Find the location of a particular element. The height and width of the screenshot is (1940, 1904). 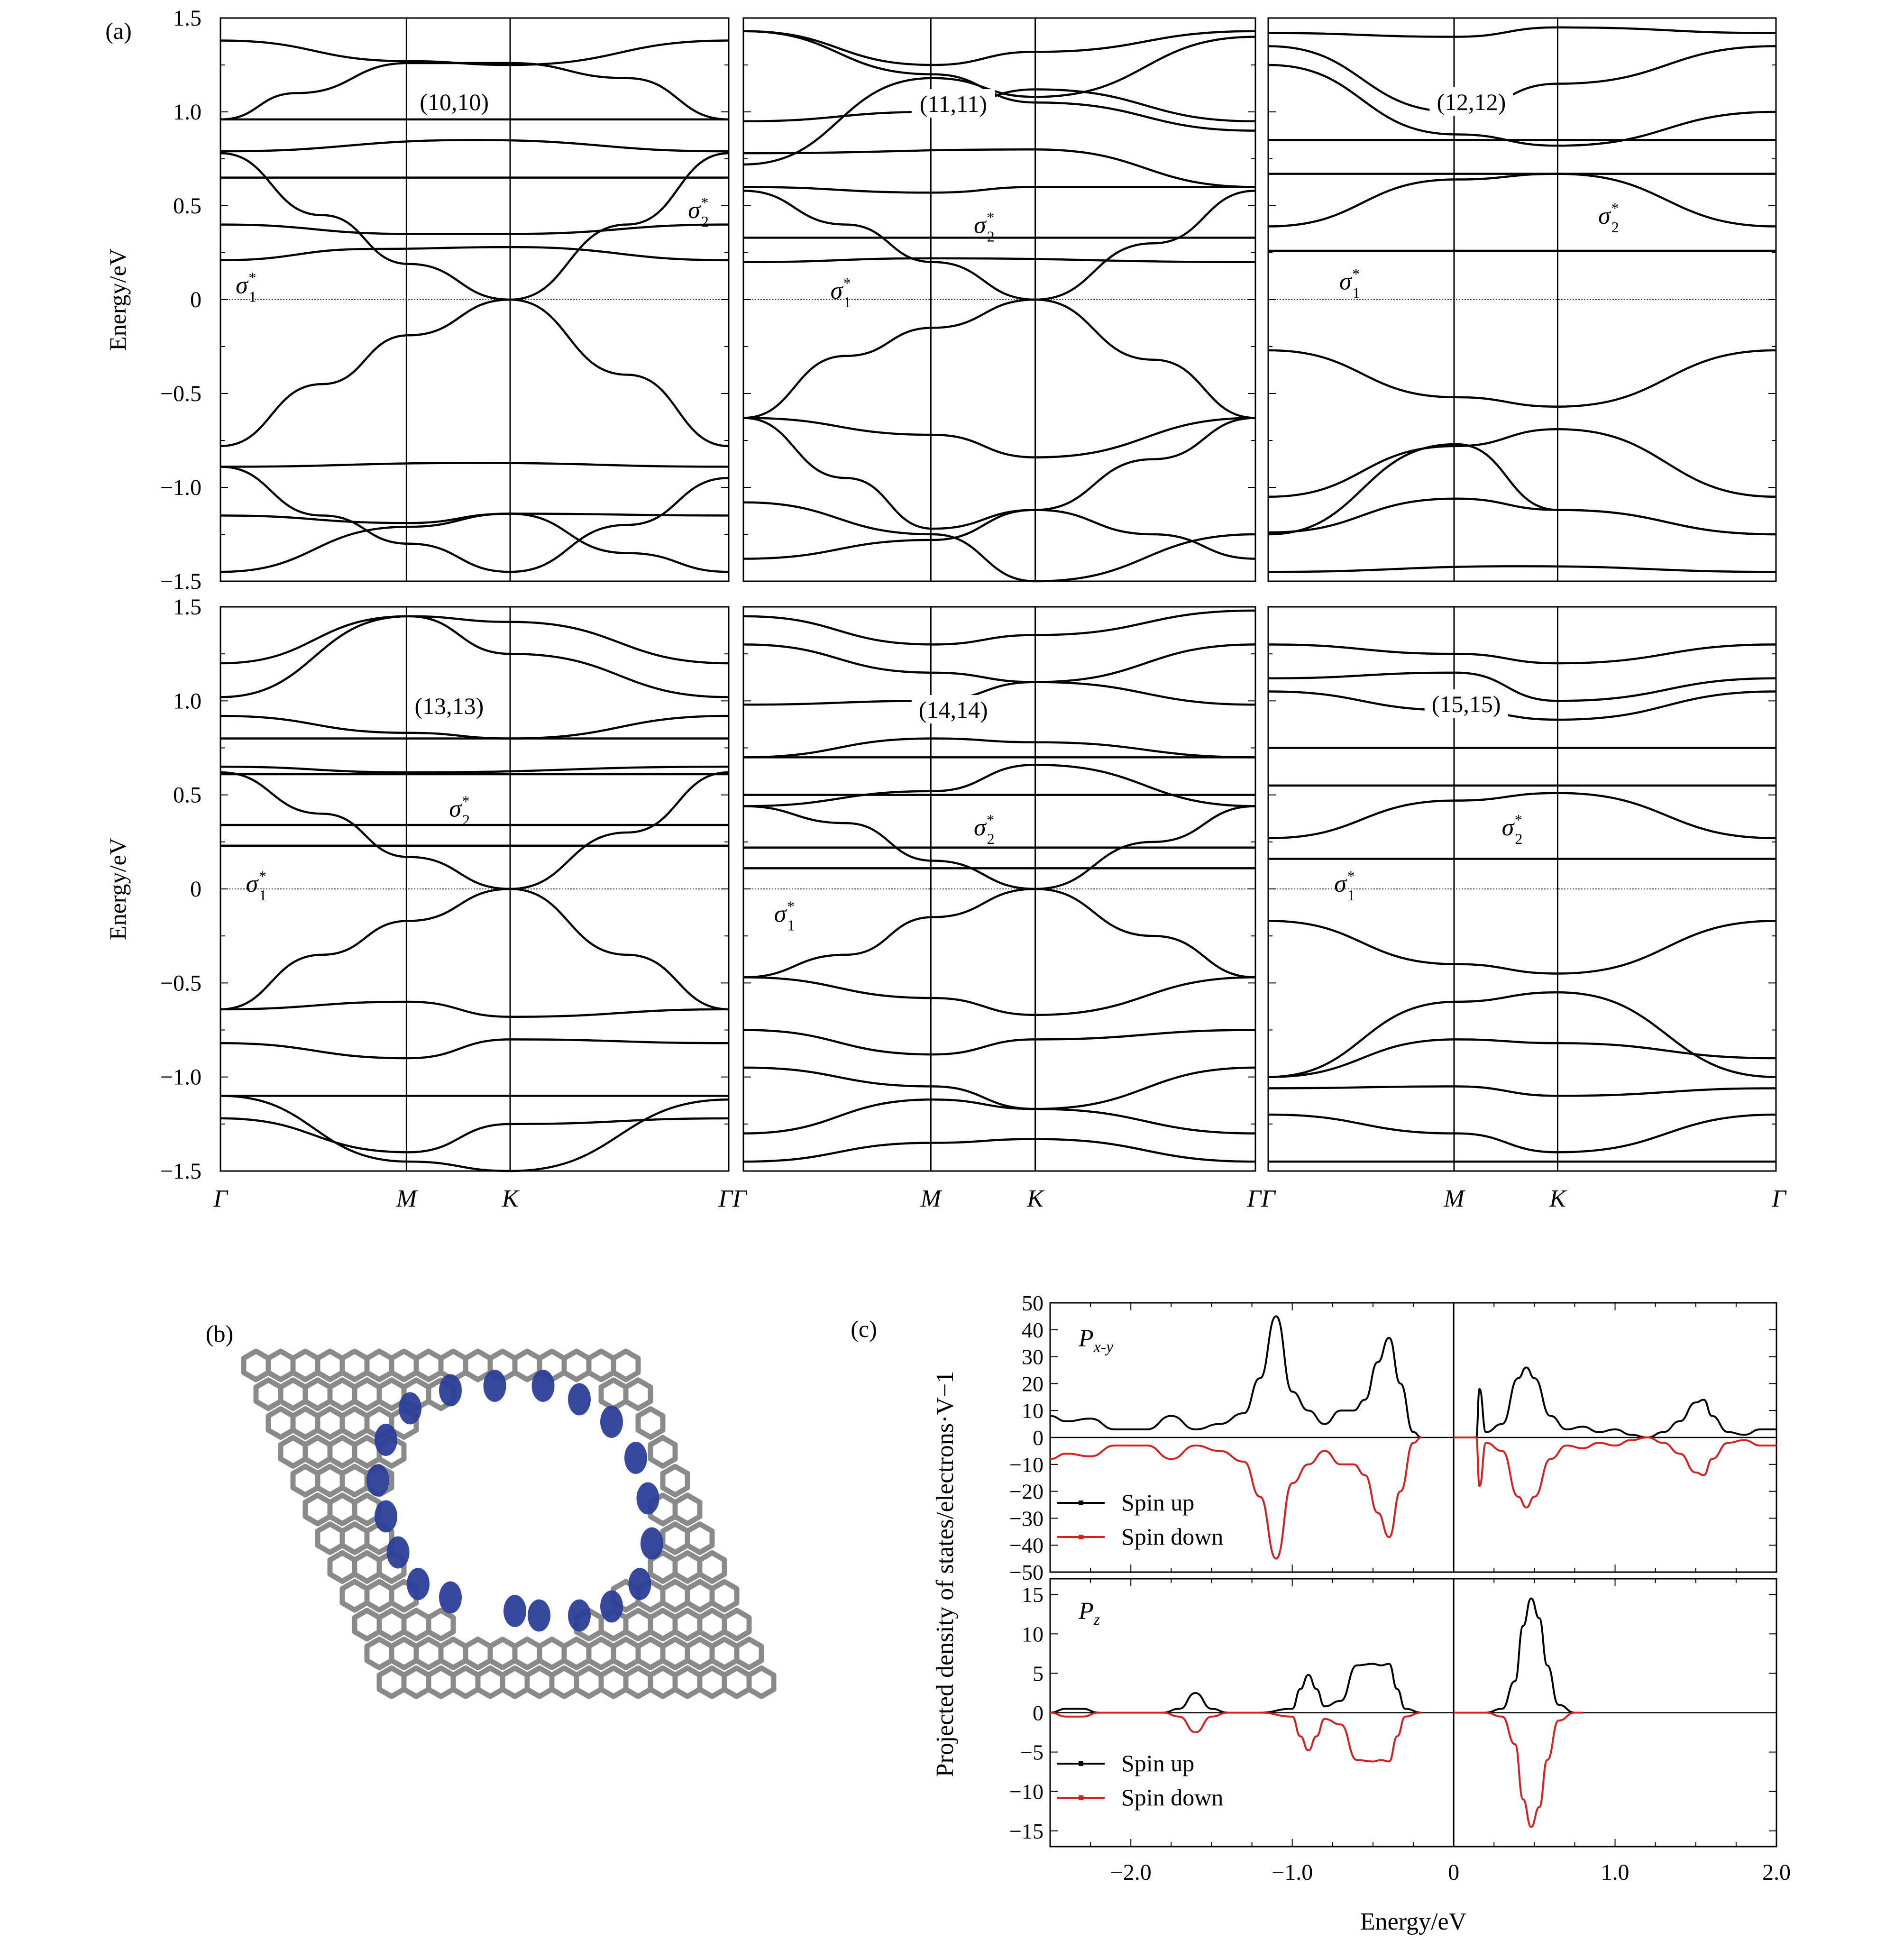

k-point-label: K is located at coordinates (511, 1198).